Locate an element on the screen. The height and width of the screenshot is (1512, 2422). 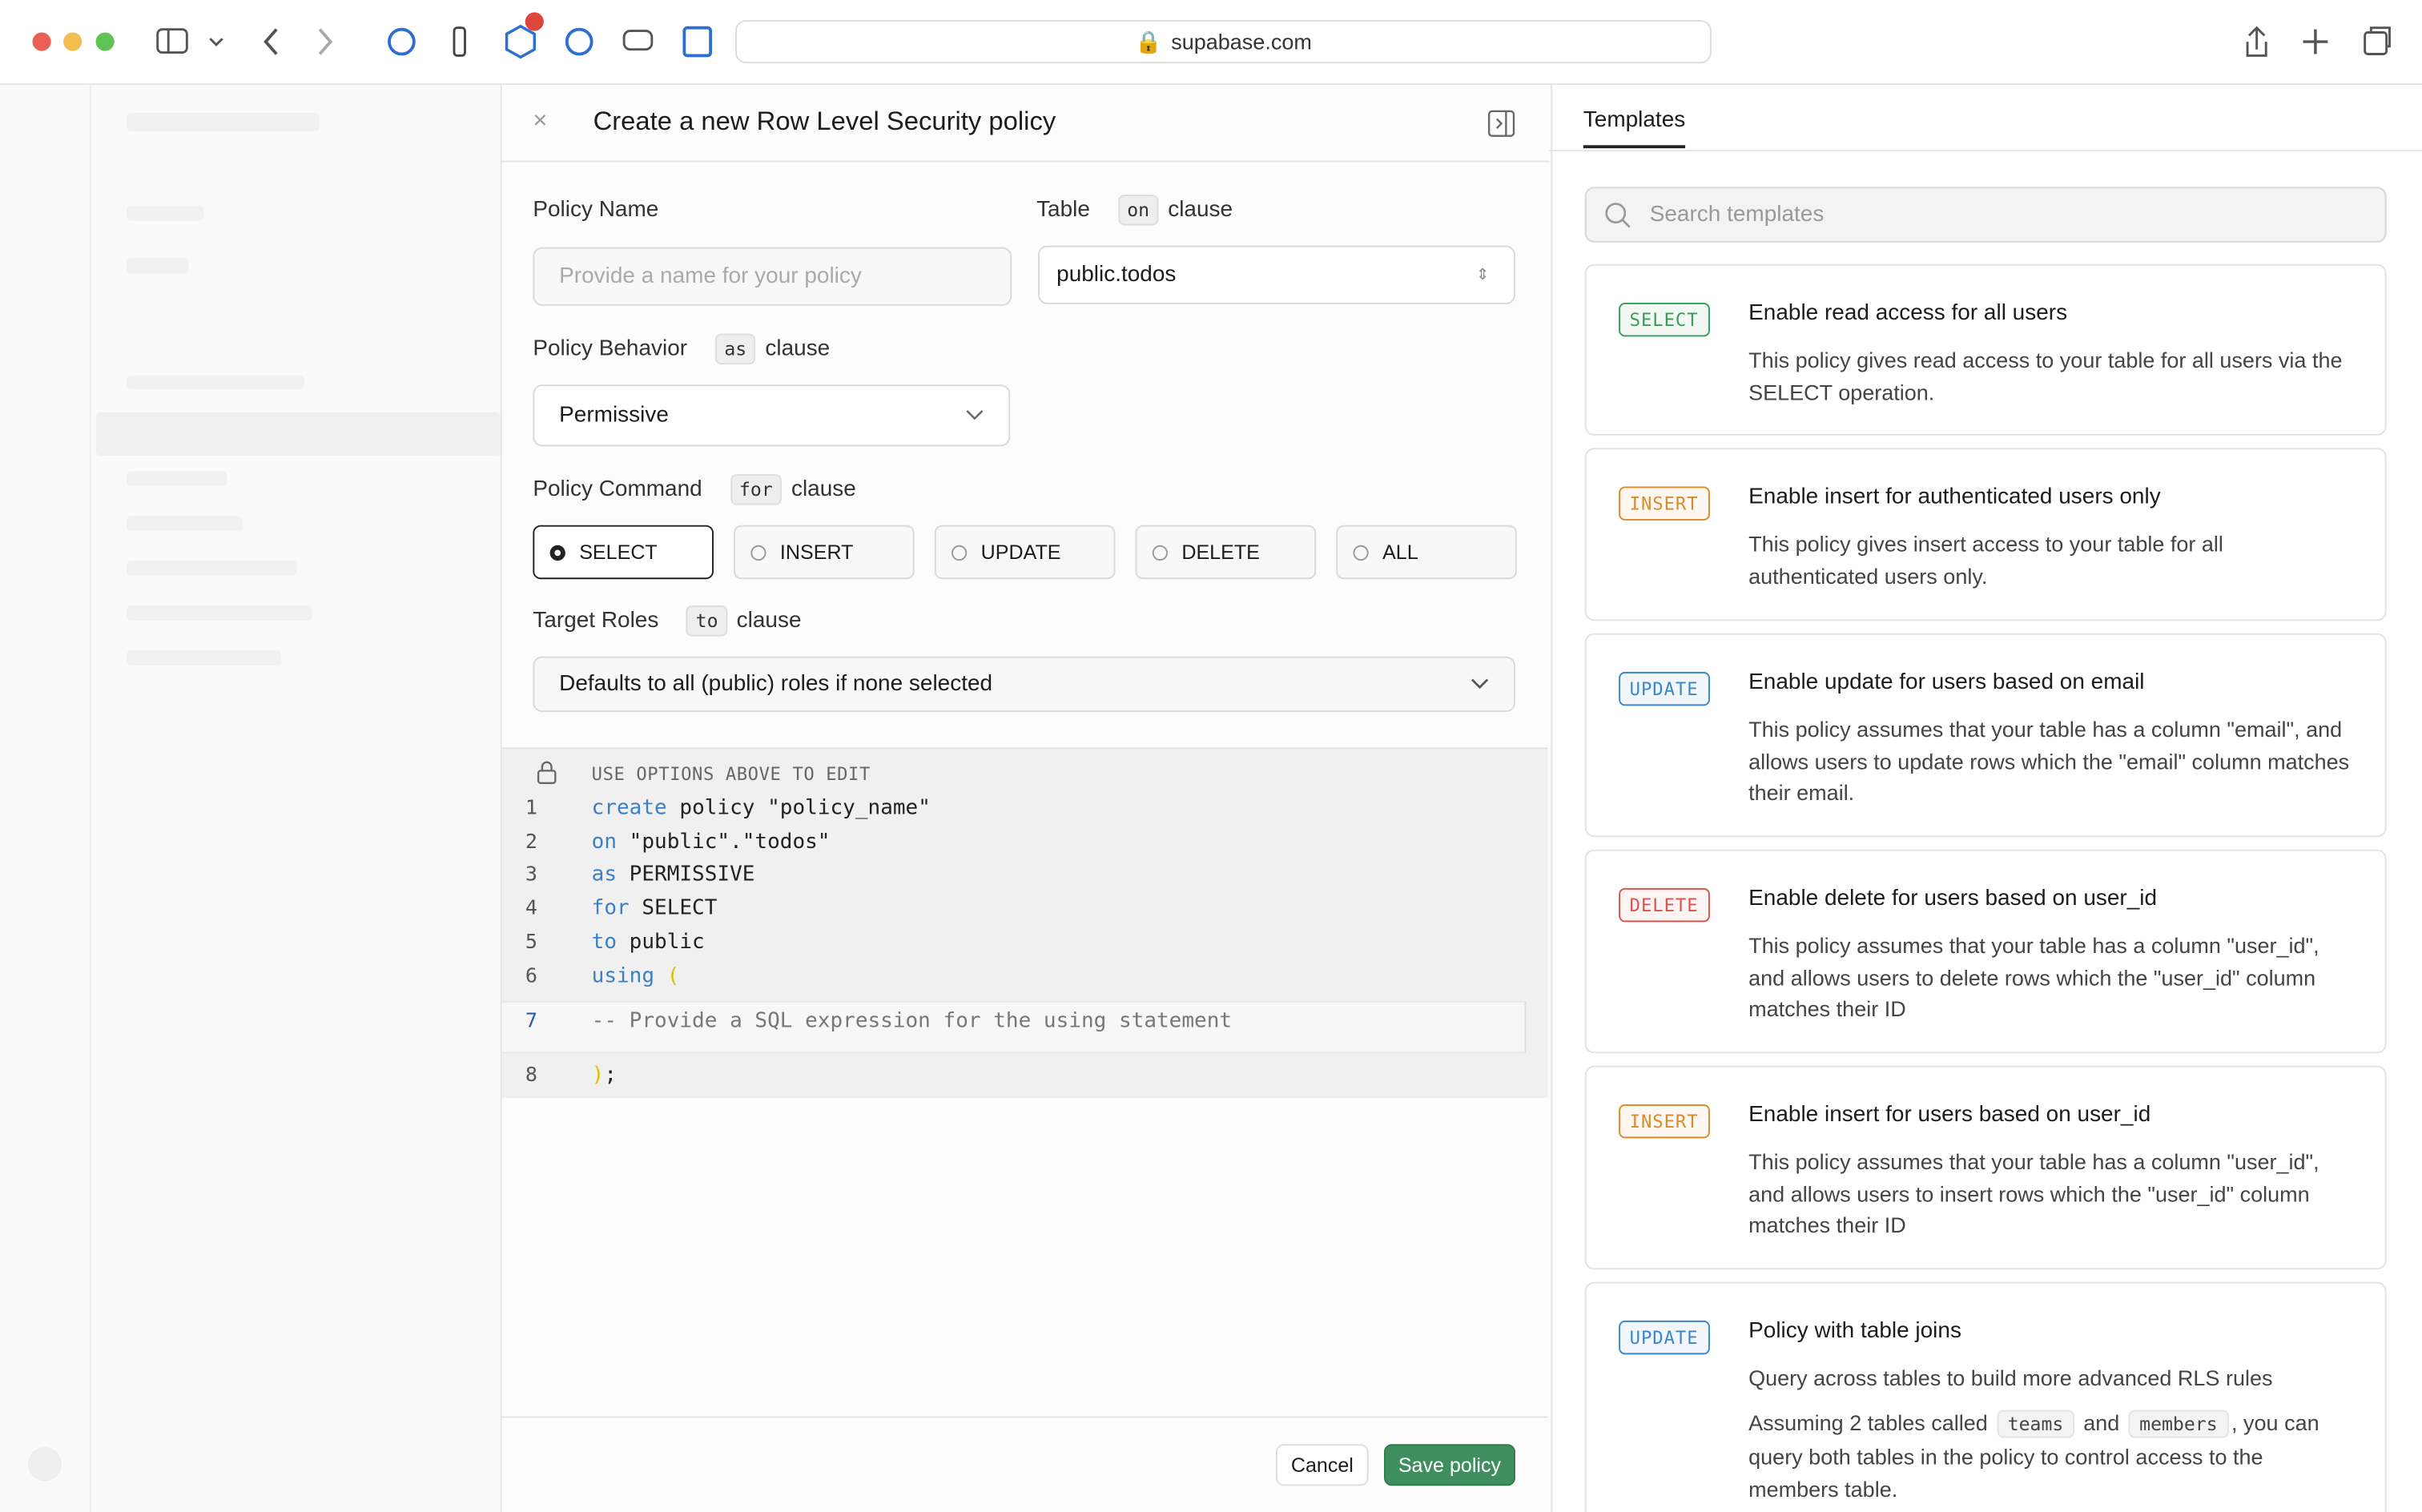
template-title: Enable insert for users based on user_id is located at coordinates (1949, 1115).